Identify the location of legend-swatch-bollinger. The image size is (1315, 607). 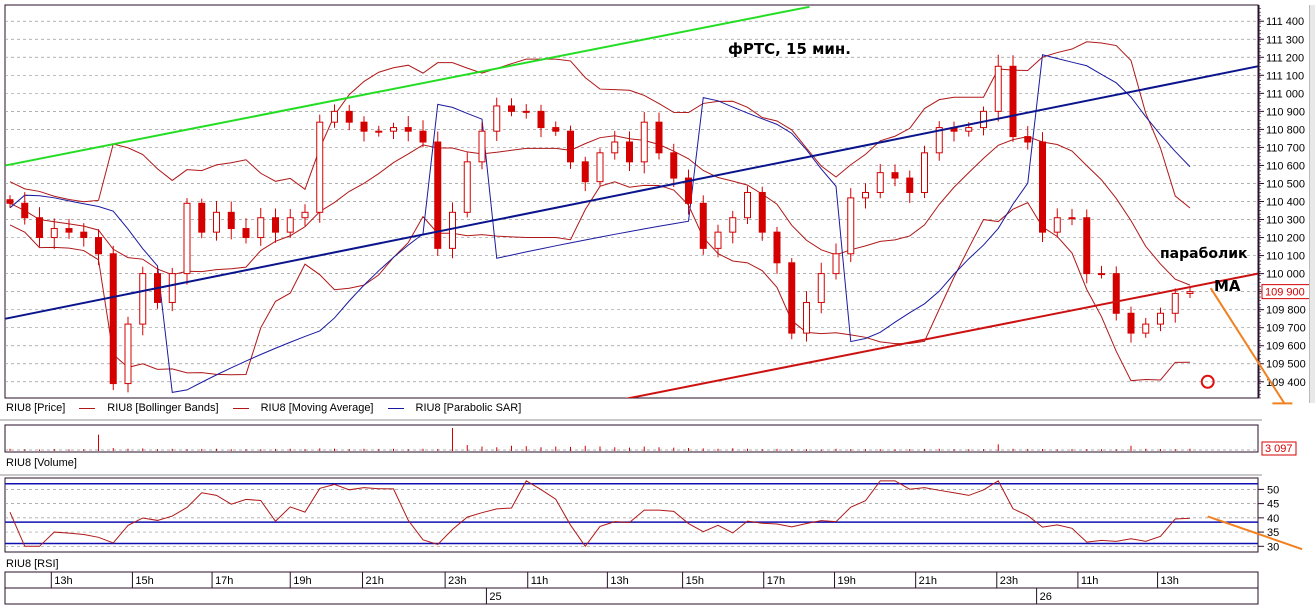
(87, 408).